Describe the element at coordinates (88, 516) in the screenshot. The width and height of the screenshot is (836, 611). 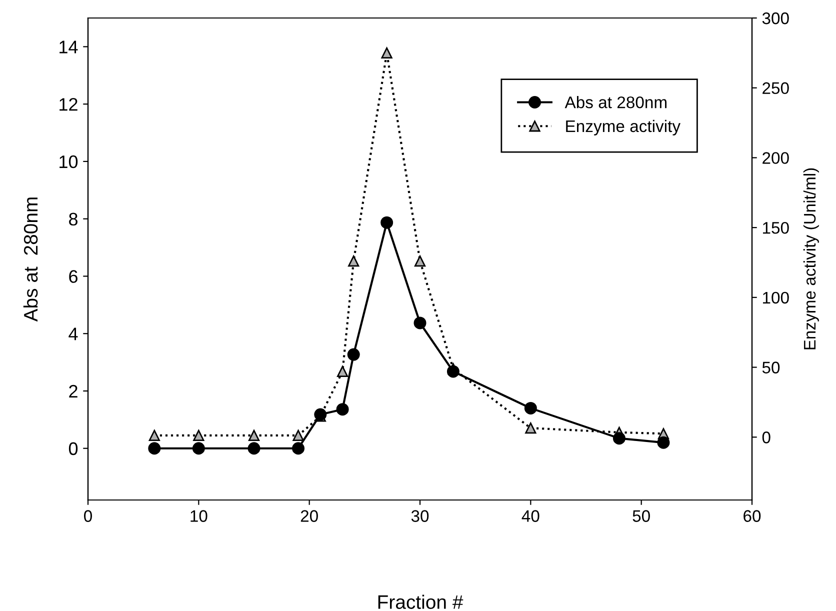
I see `x-tick-label: 0` at that location.